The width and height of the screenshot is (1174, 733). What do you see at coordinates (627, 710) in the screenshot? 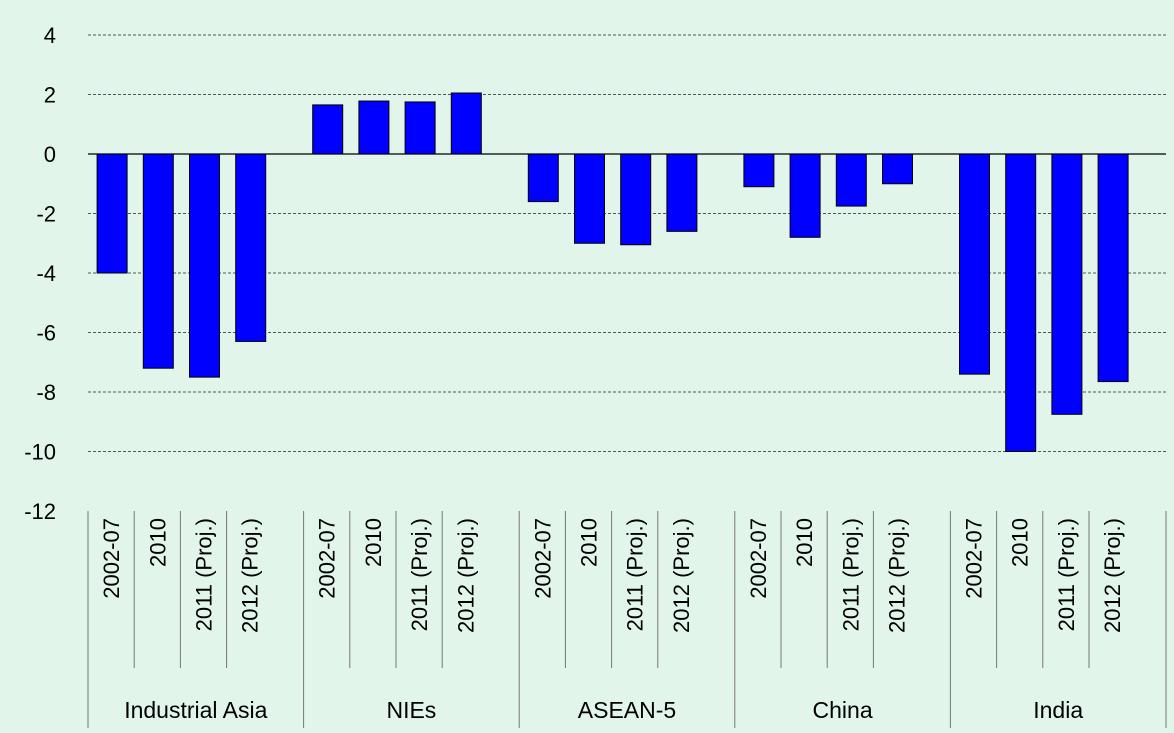
I see `group-label: ASEAN-5` at bounding box center [627, 710].